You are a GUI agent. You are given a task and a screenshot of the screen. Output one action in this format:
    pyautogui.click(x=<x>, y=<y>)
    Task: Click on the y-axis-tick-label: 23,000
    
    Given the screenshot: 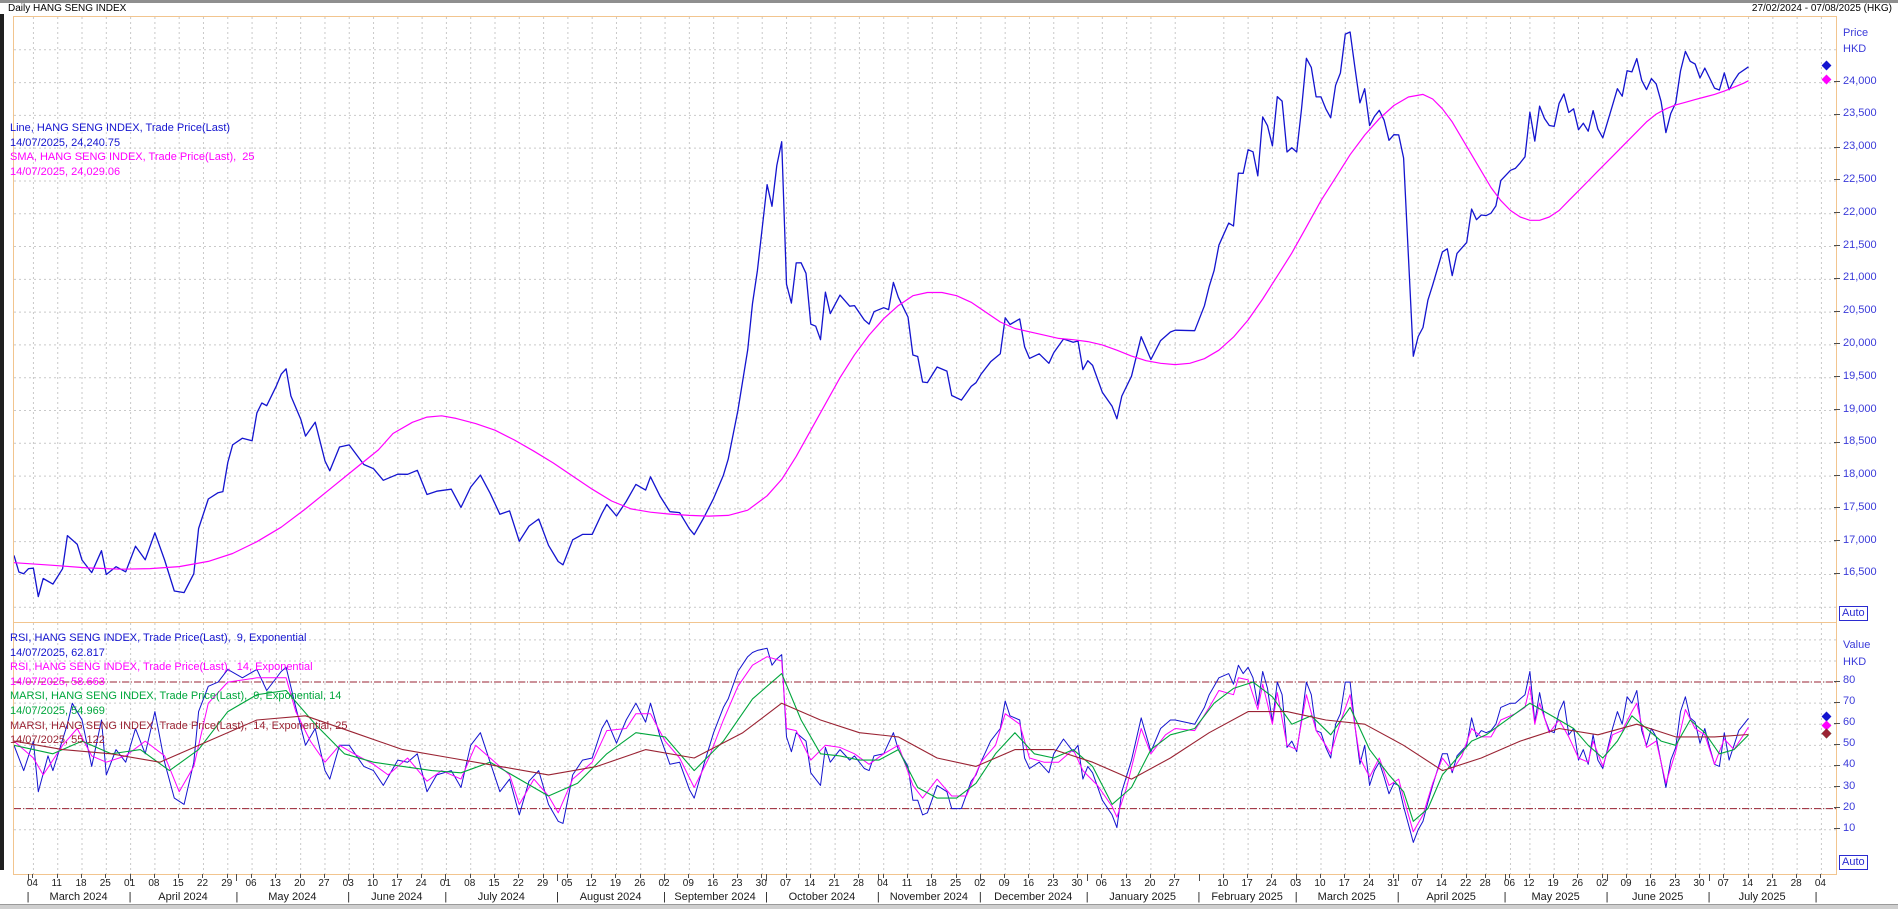 What is the action you would take?
    pyautogui.click(x=1860, y=146)
    